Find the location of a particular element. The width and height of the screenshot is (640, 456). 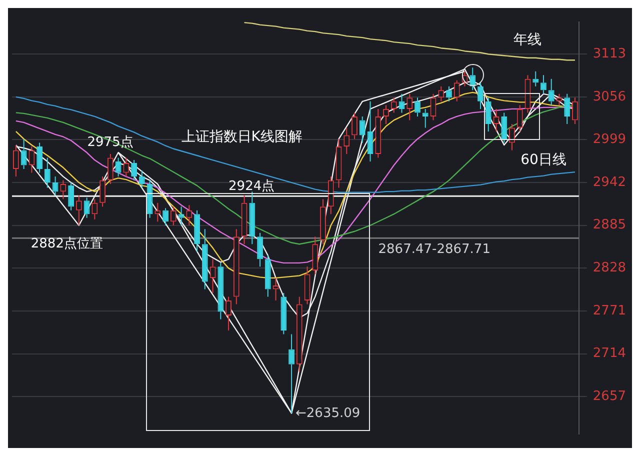

y-tick-label: 2885 is located at coordinates (609, 225).